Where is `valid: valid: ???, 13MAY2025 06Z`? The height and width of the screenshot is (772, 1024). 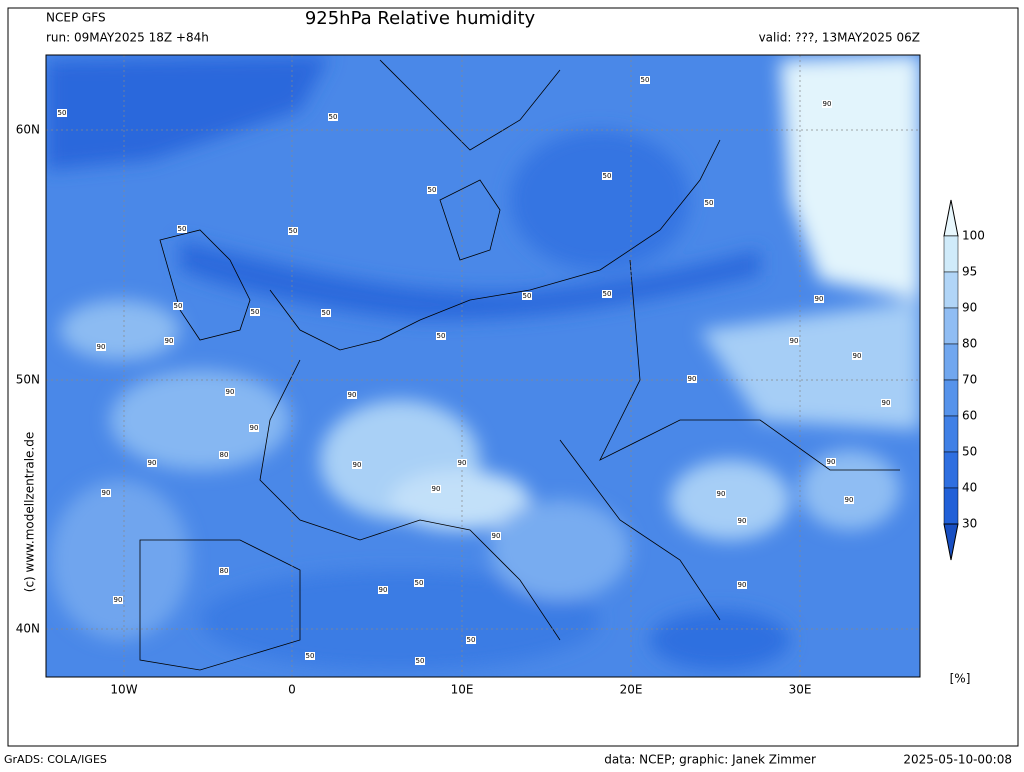 valid: valid: ???, 13MAY2025 06Z is located at coordinates (839, 38).